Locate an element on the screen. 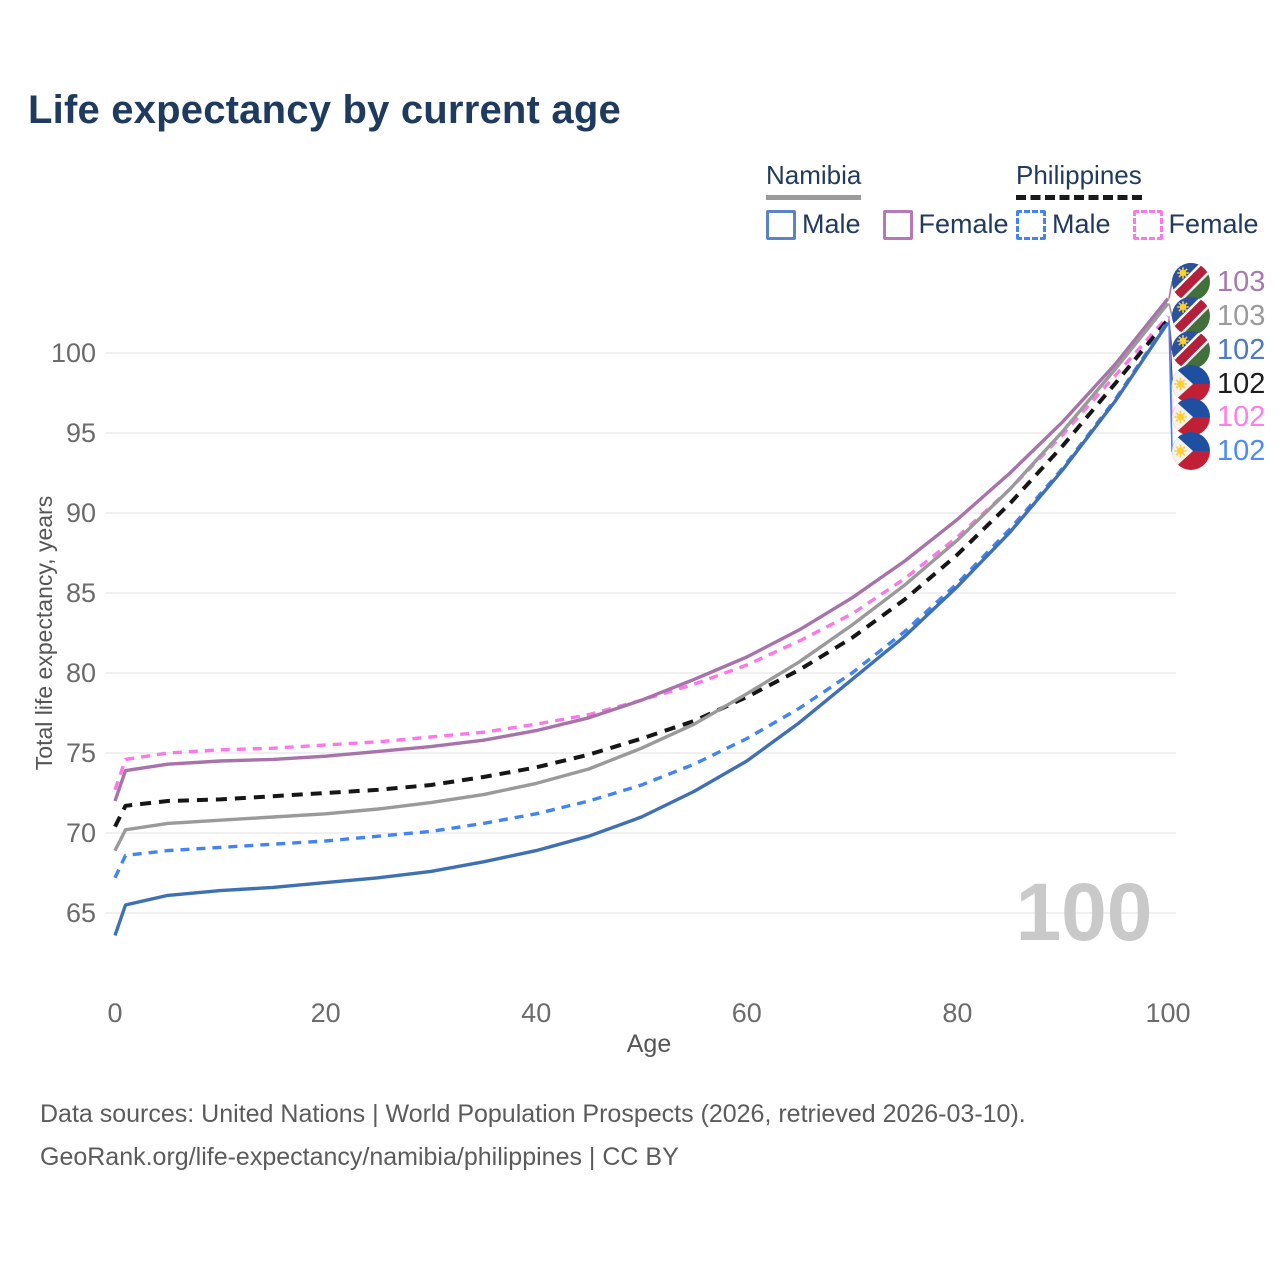 This screenshot has height=1280, width=1280. legend-group-namibia: Namibia Male Female is located at coordinates (887, 200).